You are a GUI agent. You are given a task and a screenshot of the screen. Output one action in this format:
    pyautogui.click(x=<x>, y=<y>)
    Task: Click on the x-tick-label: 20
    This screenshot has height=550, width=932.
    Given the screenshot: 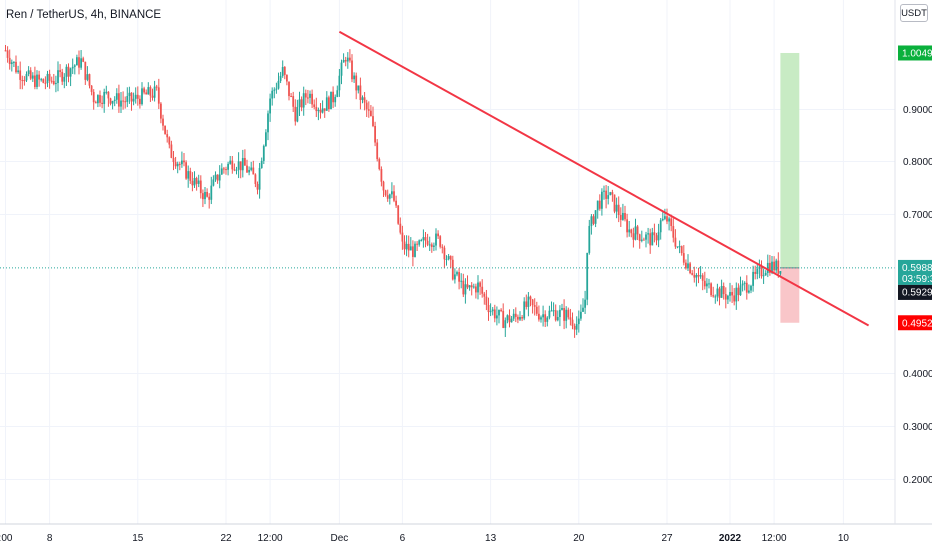 What is the action you would take?
    pyautogui.click(x=579, y=538)
    